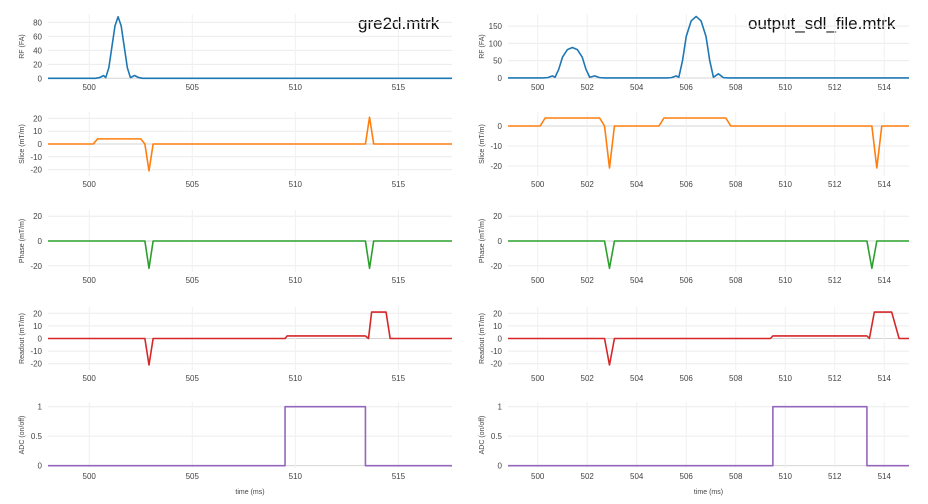 This screenshot has width=928, height=504. Describe the element at coordinates (496, 43) in the screenshot. I see `y-tick-label: 100` at that location.